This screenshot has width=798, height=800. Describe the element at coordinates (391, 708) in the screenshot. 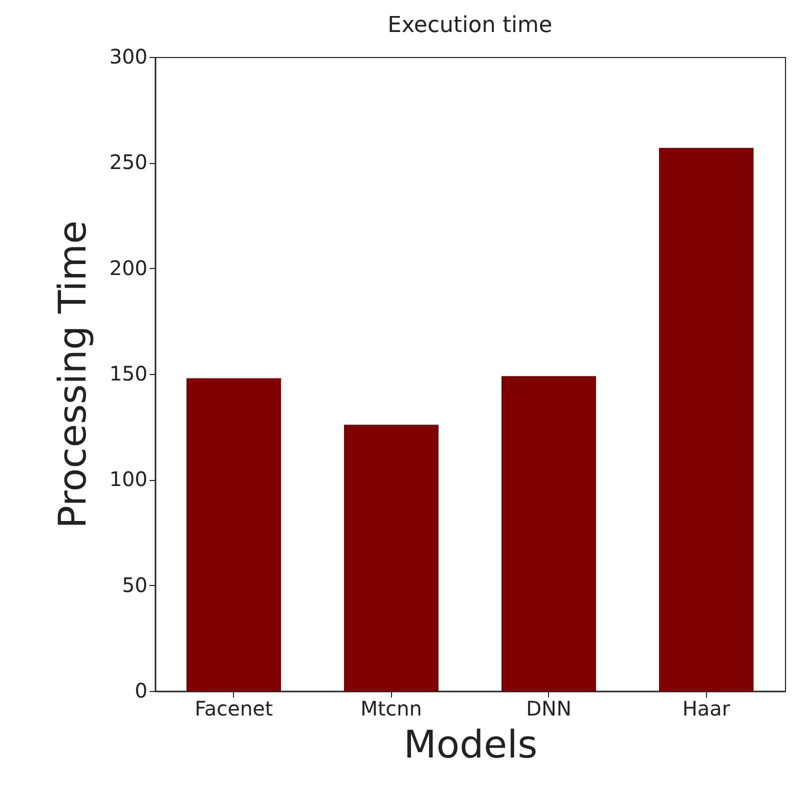

I see `x-tick-label: Mtcnn` at that location.